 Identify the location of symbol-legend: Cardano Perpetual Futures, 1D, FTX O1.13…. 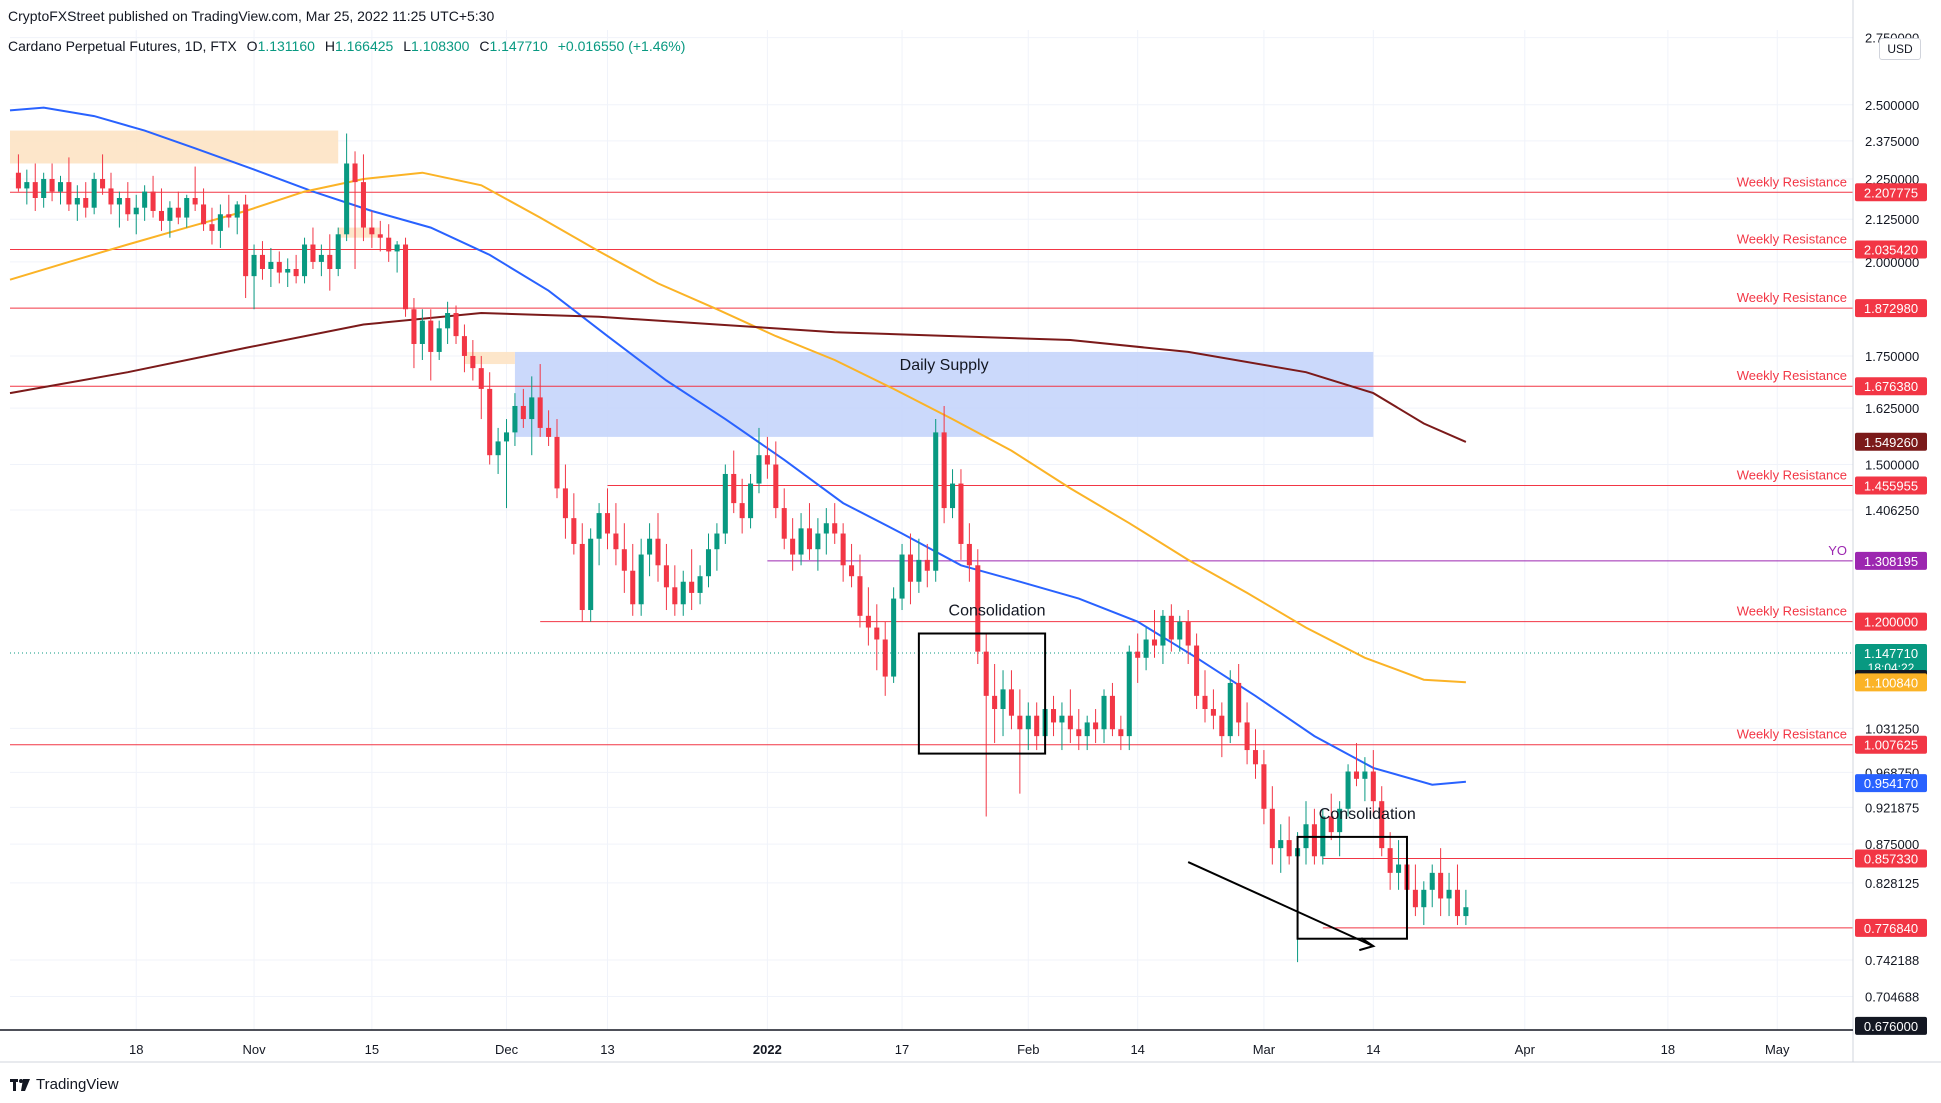
(346, 46).